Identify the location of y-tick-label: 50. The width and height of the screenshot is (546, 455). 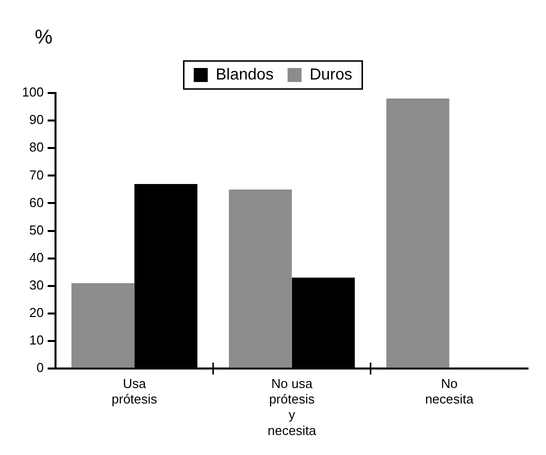
(36, 230).